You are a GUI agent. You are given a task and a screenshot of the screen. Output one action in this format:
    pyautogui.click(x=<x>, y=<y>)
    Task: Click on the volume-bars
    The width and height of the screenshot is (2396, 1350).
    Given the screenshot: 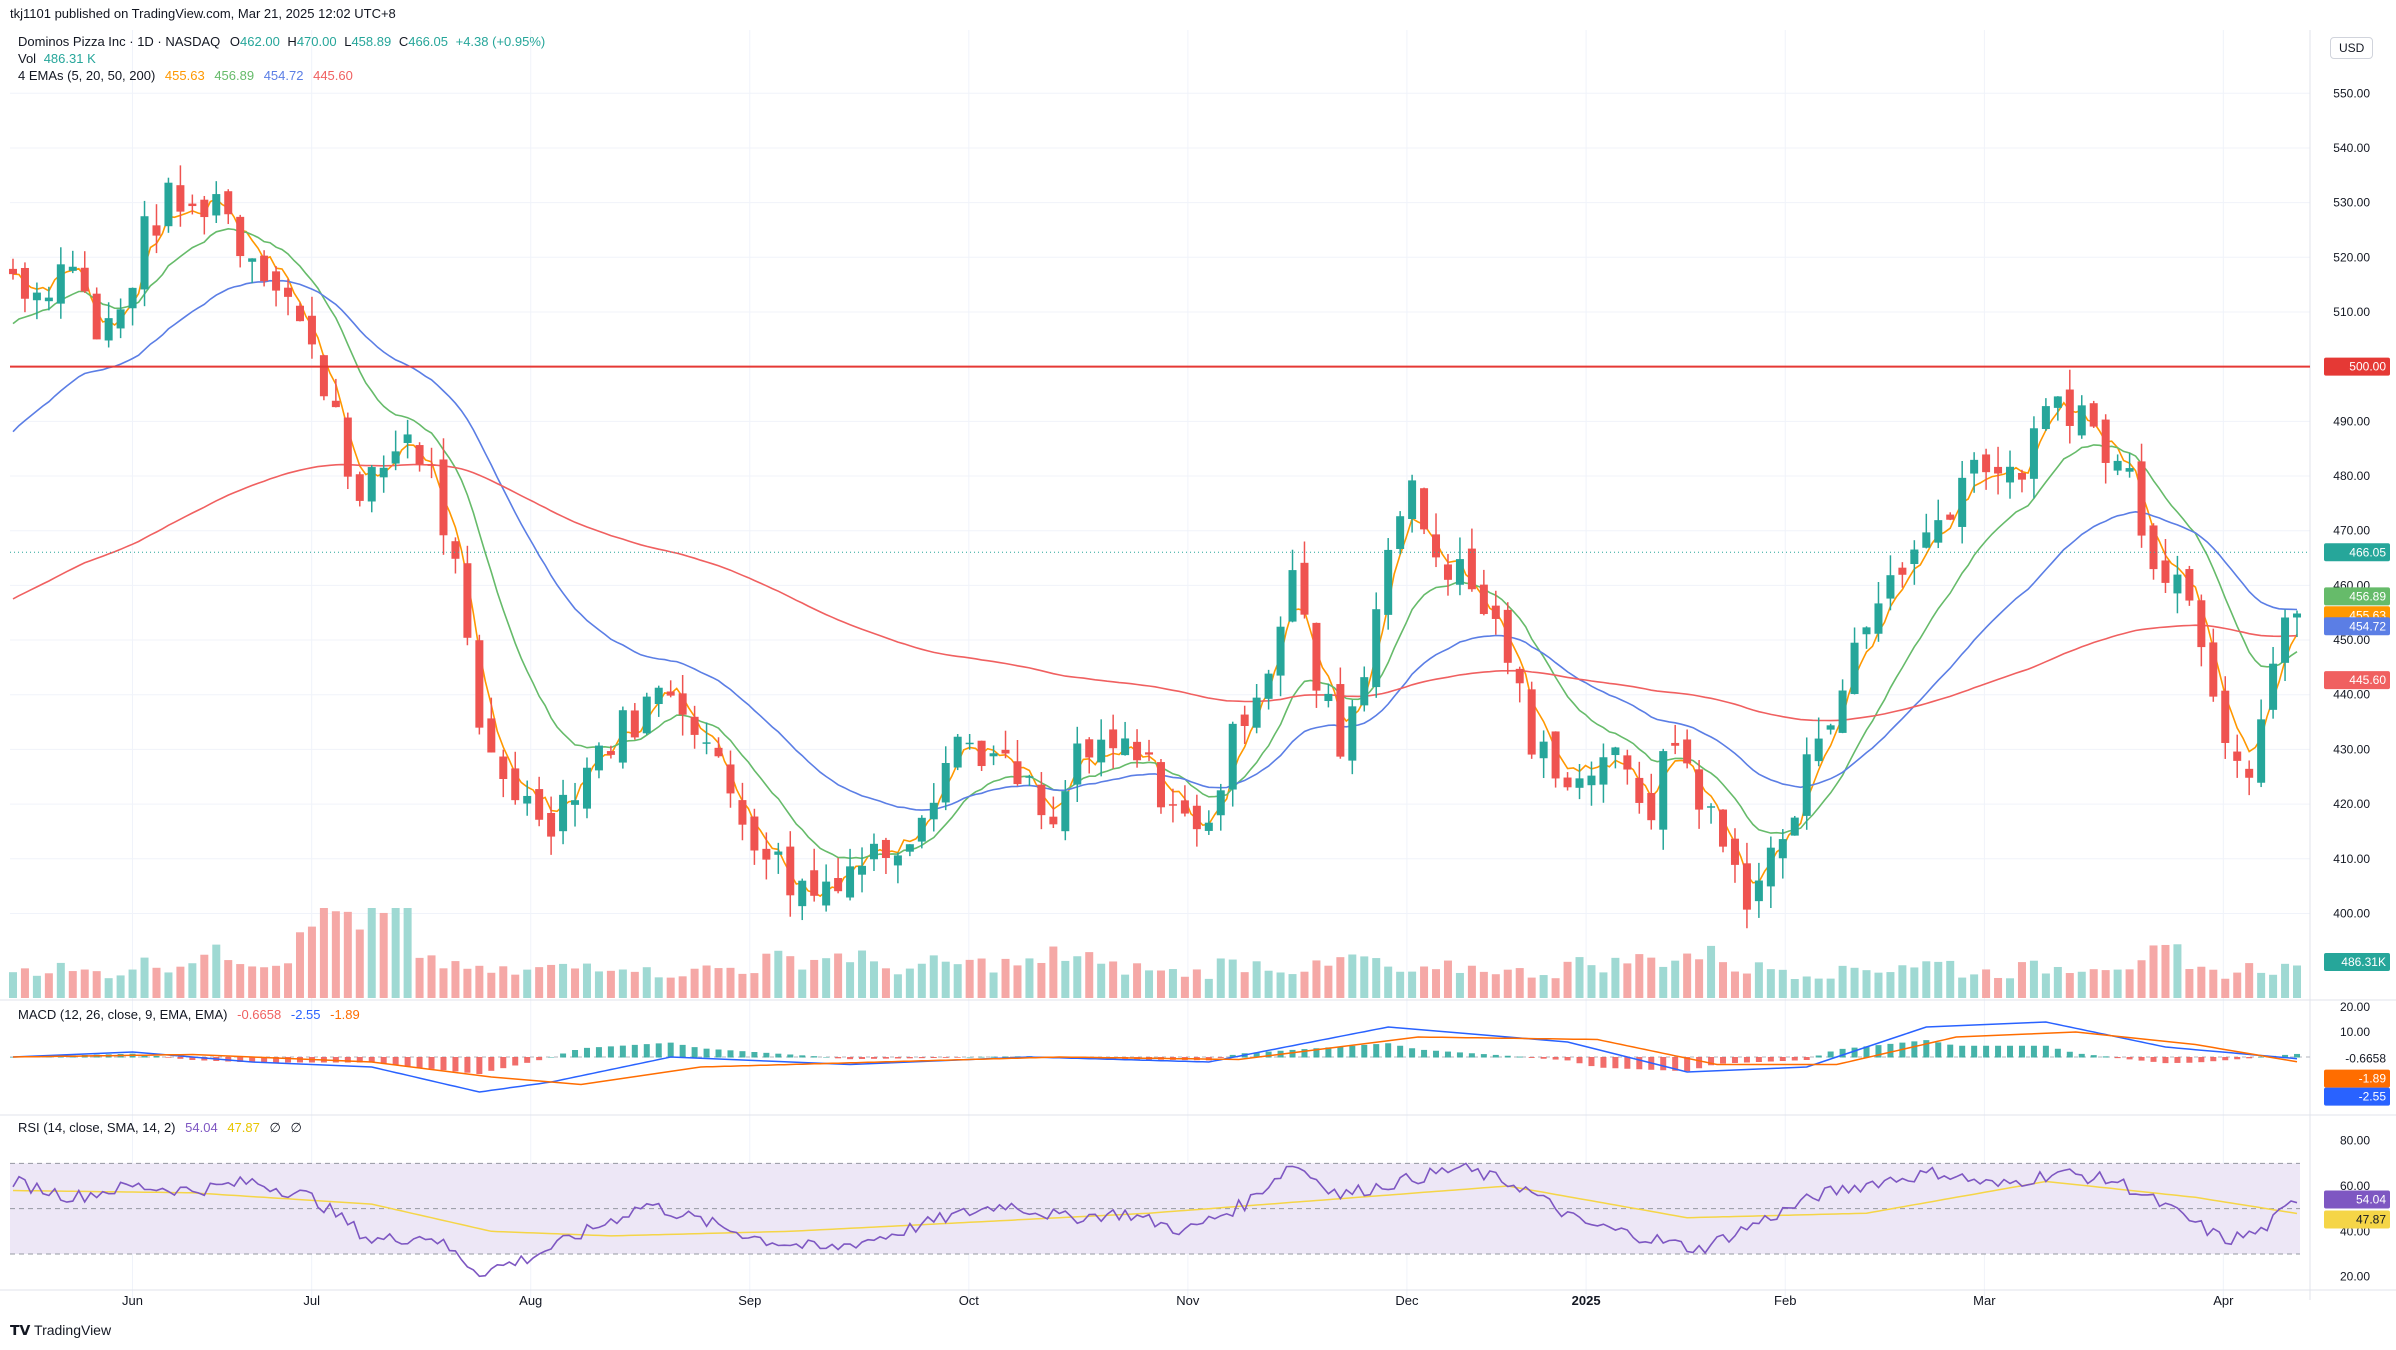 What is the action you would take?
    pyautogui.click(x=1155, y=953)
    